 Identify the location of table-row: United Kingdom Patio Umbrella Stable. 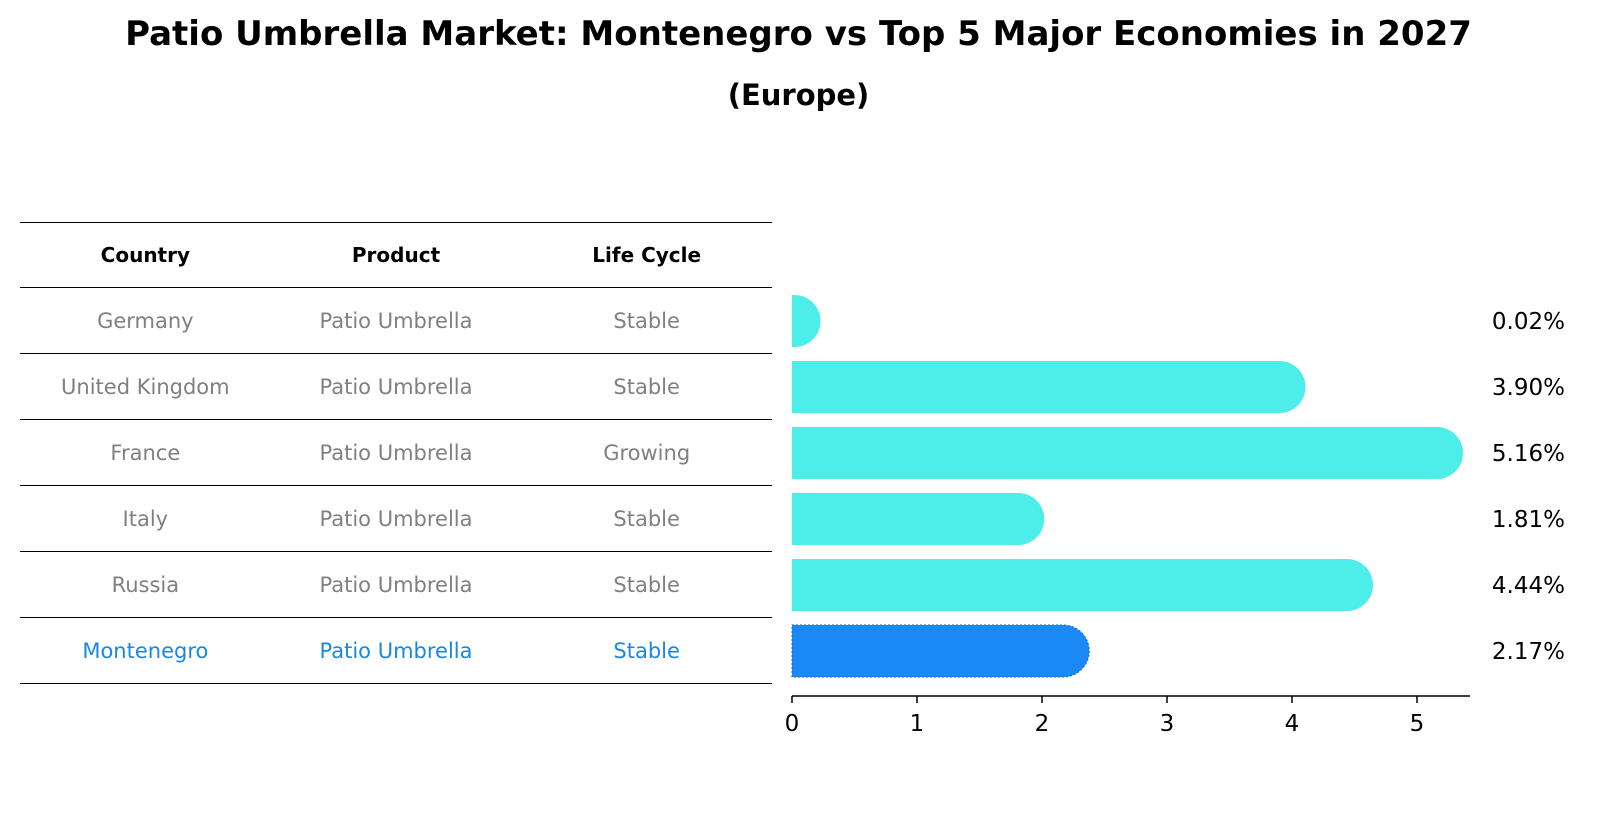
(396, 387).